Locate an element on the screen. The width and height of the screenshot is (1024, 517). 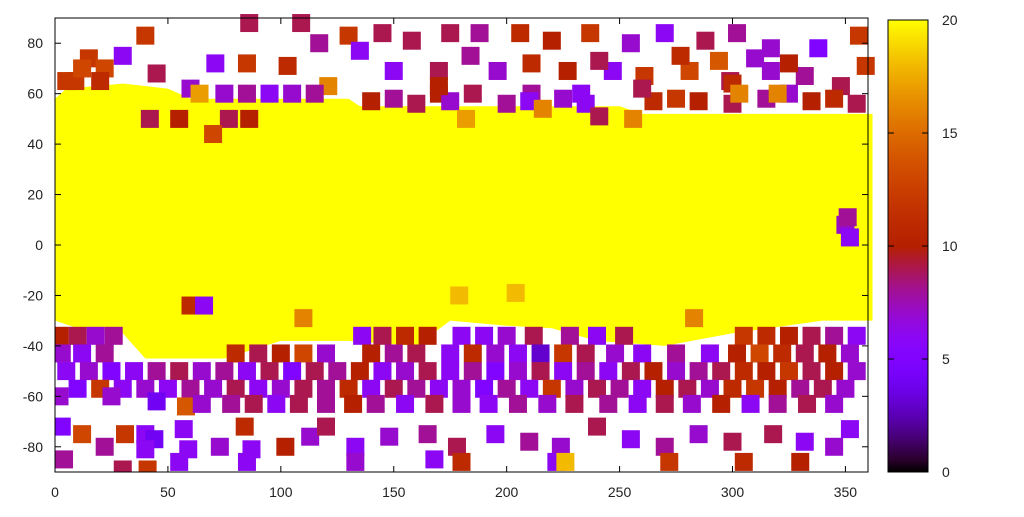
y-tick-label: 80 is located at coordinates (35, 43).